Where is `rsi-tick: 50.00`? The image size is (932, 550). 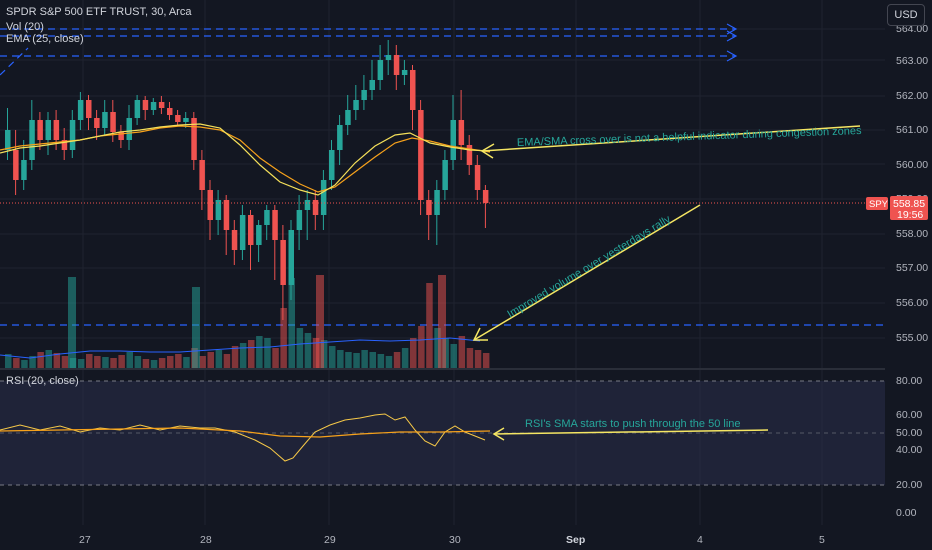 rsi-tick: 50.00 is located at coordinates (909, 433).